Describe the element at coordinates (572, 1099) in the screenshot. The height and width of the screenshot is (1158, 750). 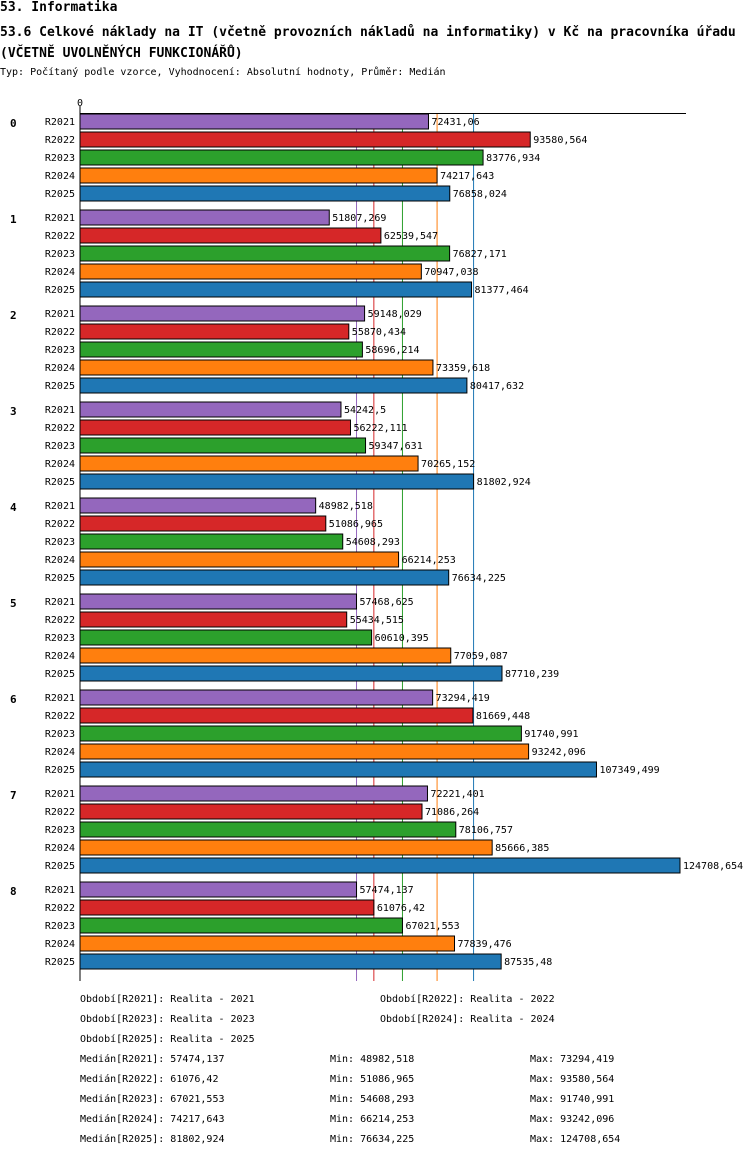
I see `legend-max-r2023: Max: 91740,991` at that location.